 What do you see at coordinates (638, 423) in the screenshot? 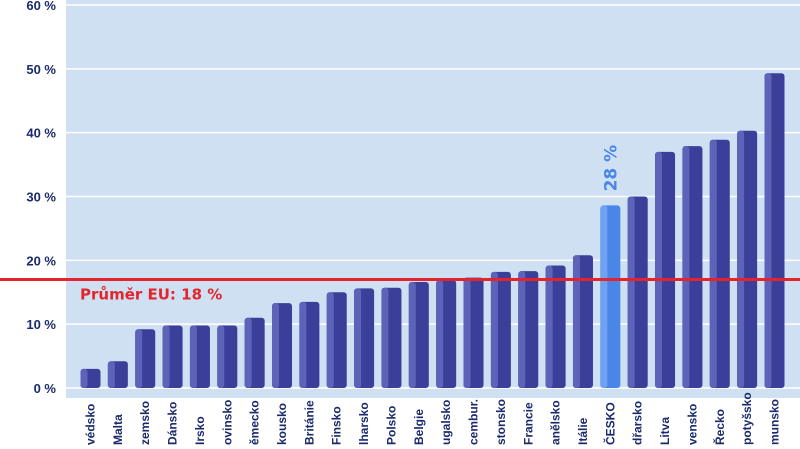
I see `x-tick-label: dřarsko` at bounding box center [638, 423].